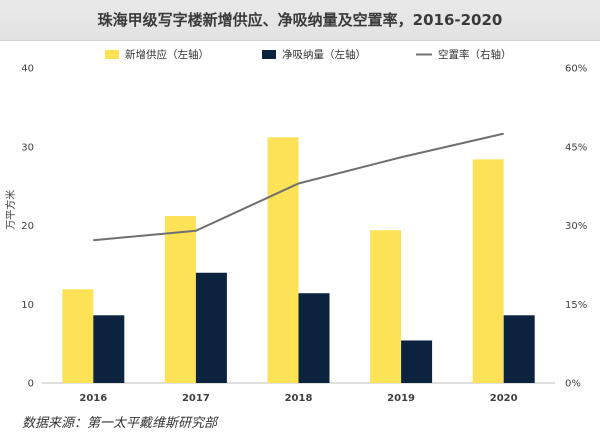  Describe the element at coordinates (504, 398) in the screenshot. I see `x-tick-label: 2020` at that location.